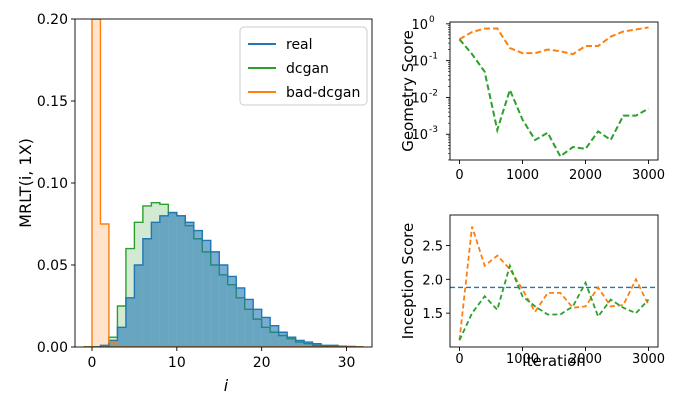  I want to click on geometry-score-lines, so click(554, 92).